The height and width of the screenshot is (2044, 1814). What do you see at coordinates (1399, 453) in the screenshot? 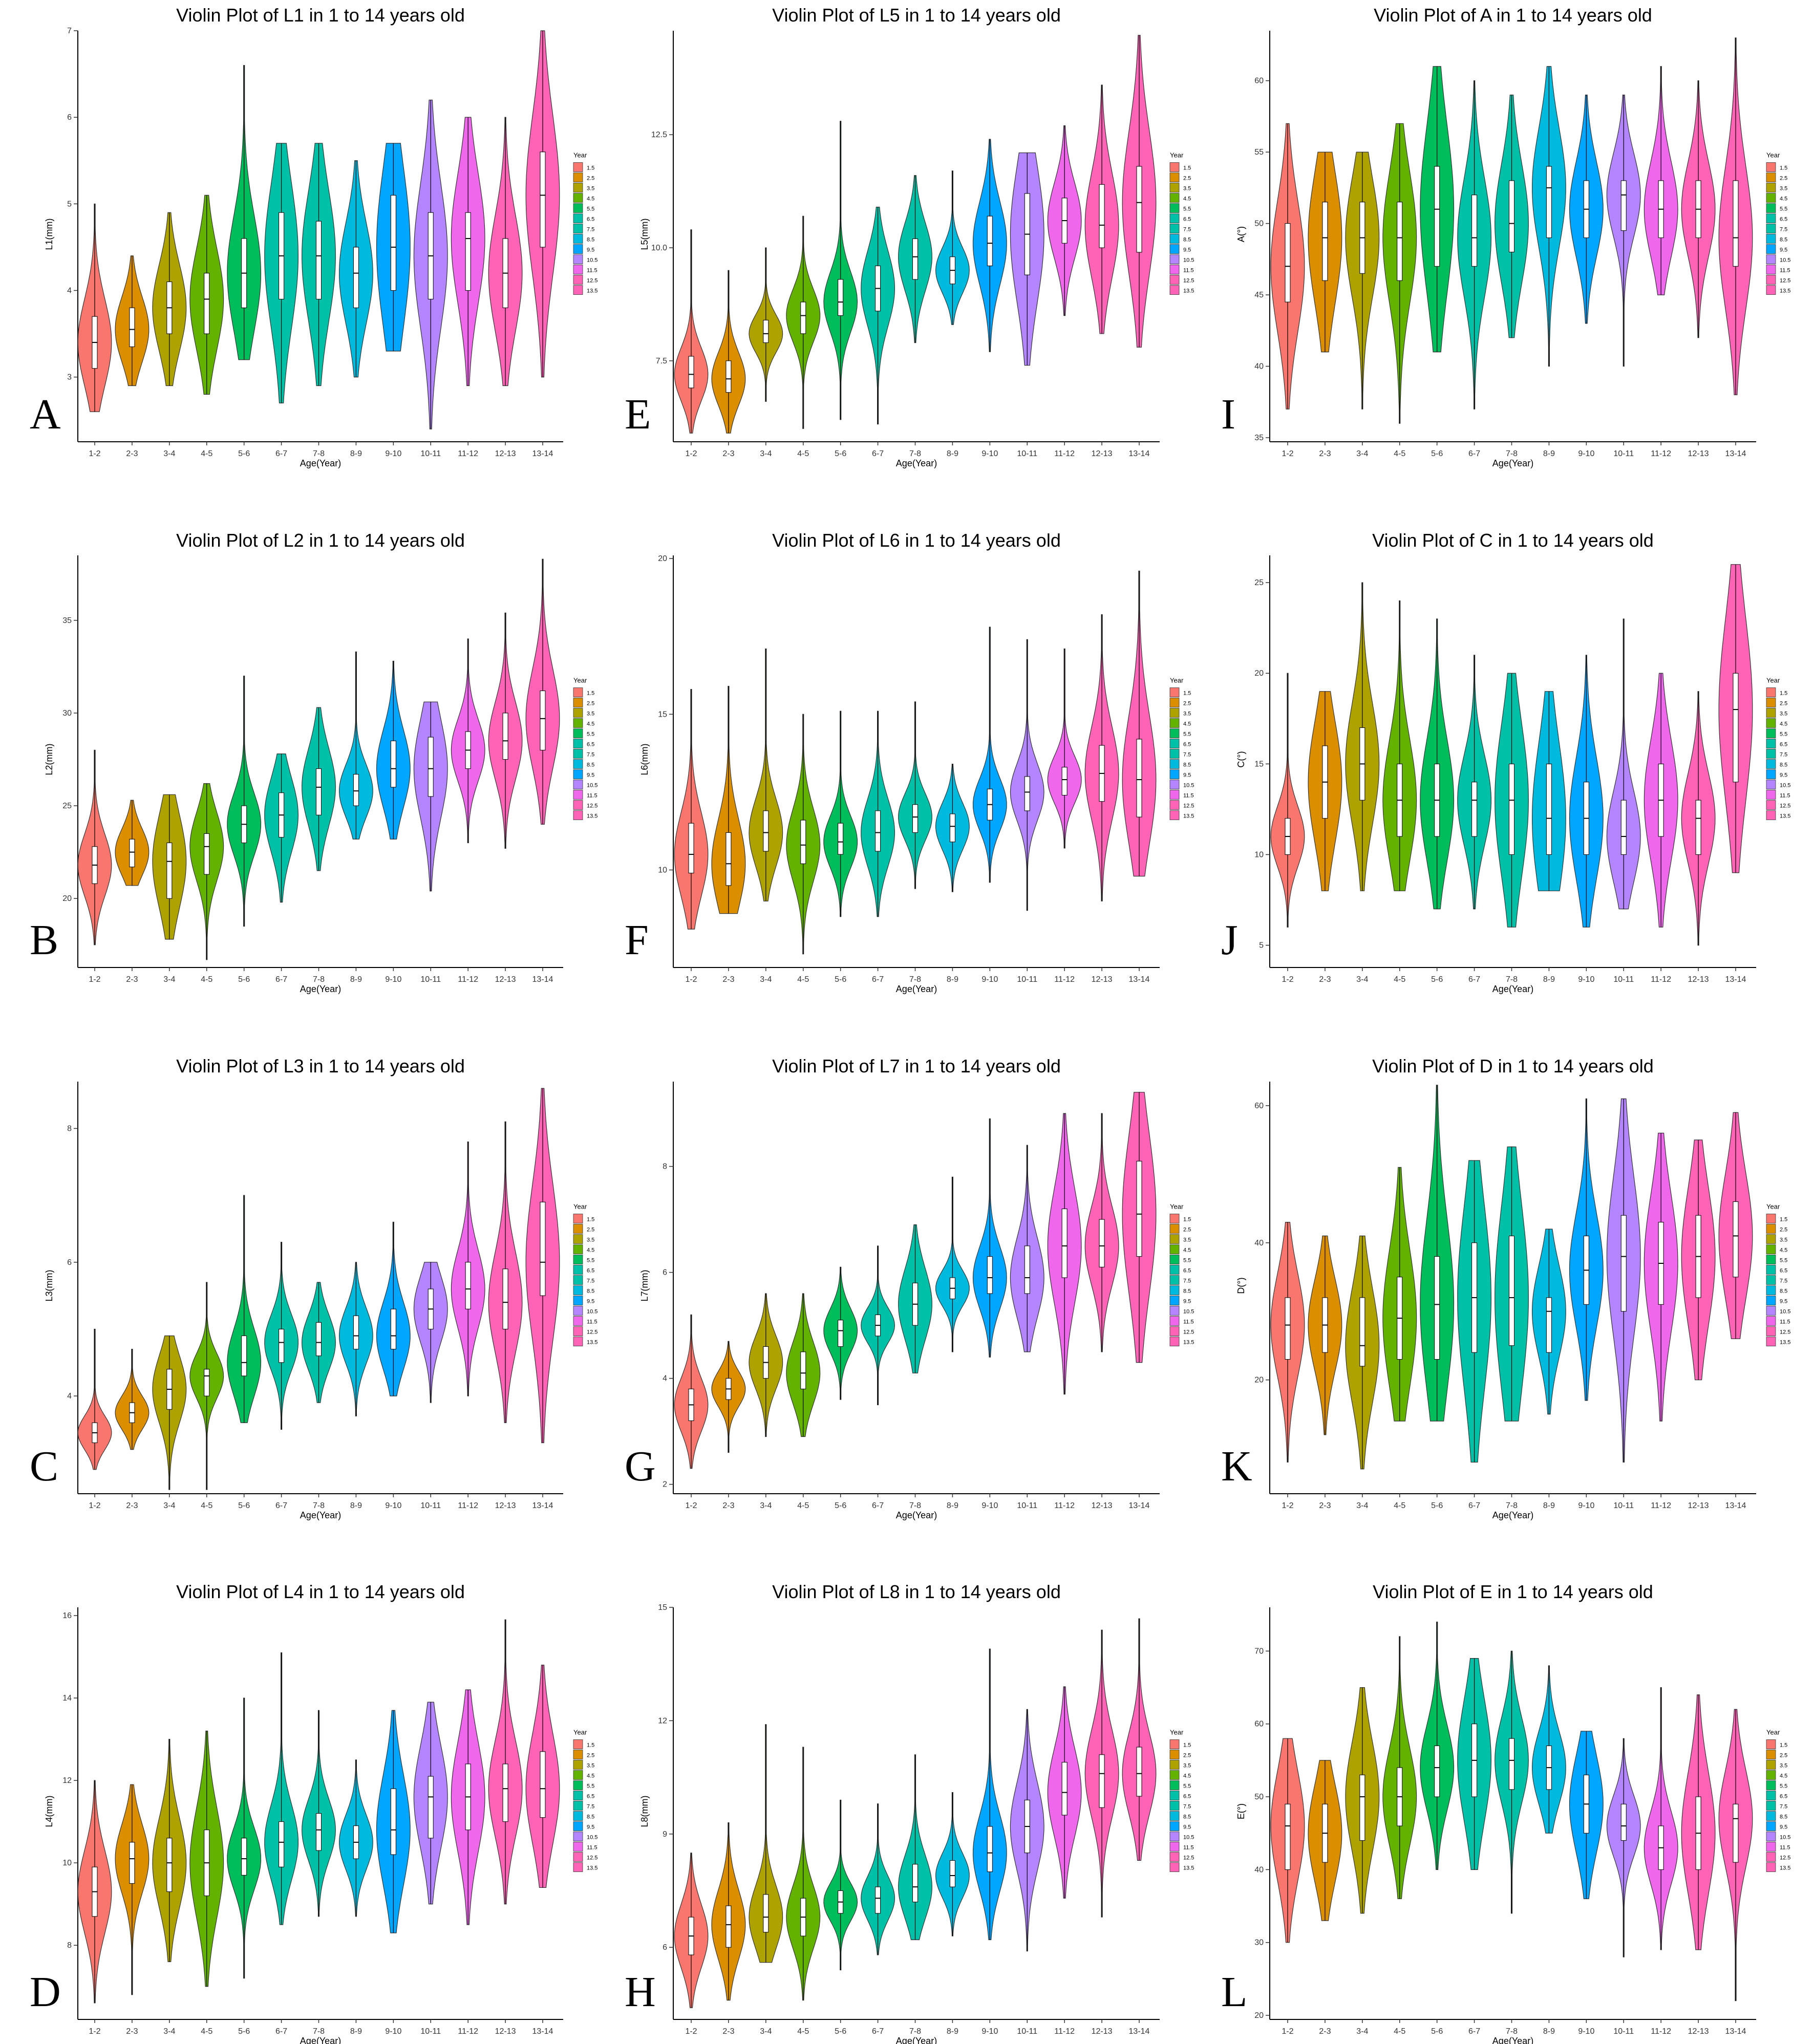
I see `x-tick-label: 4-5` at bounding box center [1399, 453].